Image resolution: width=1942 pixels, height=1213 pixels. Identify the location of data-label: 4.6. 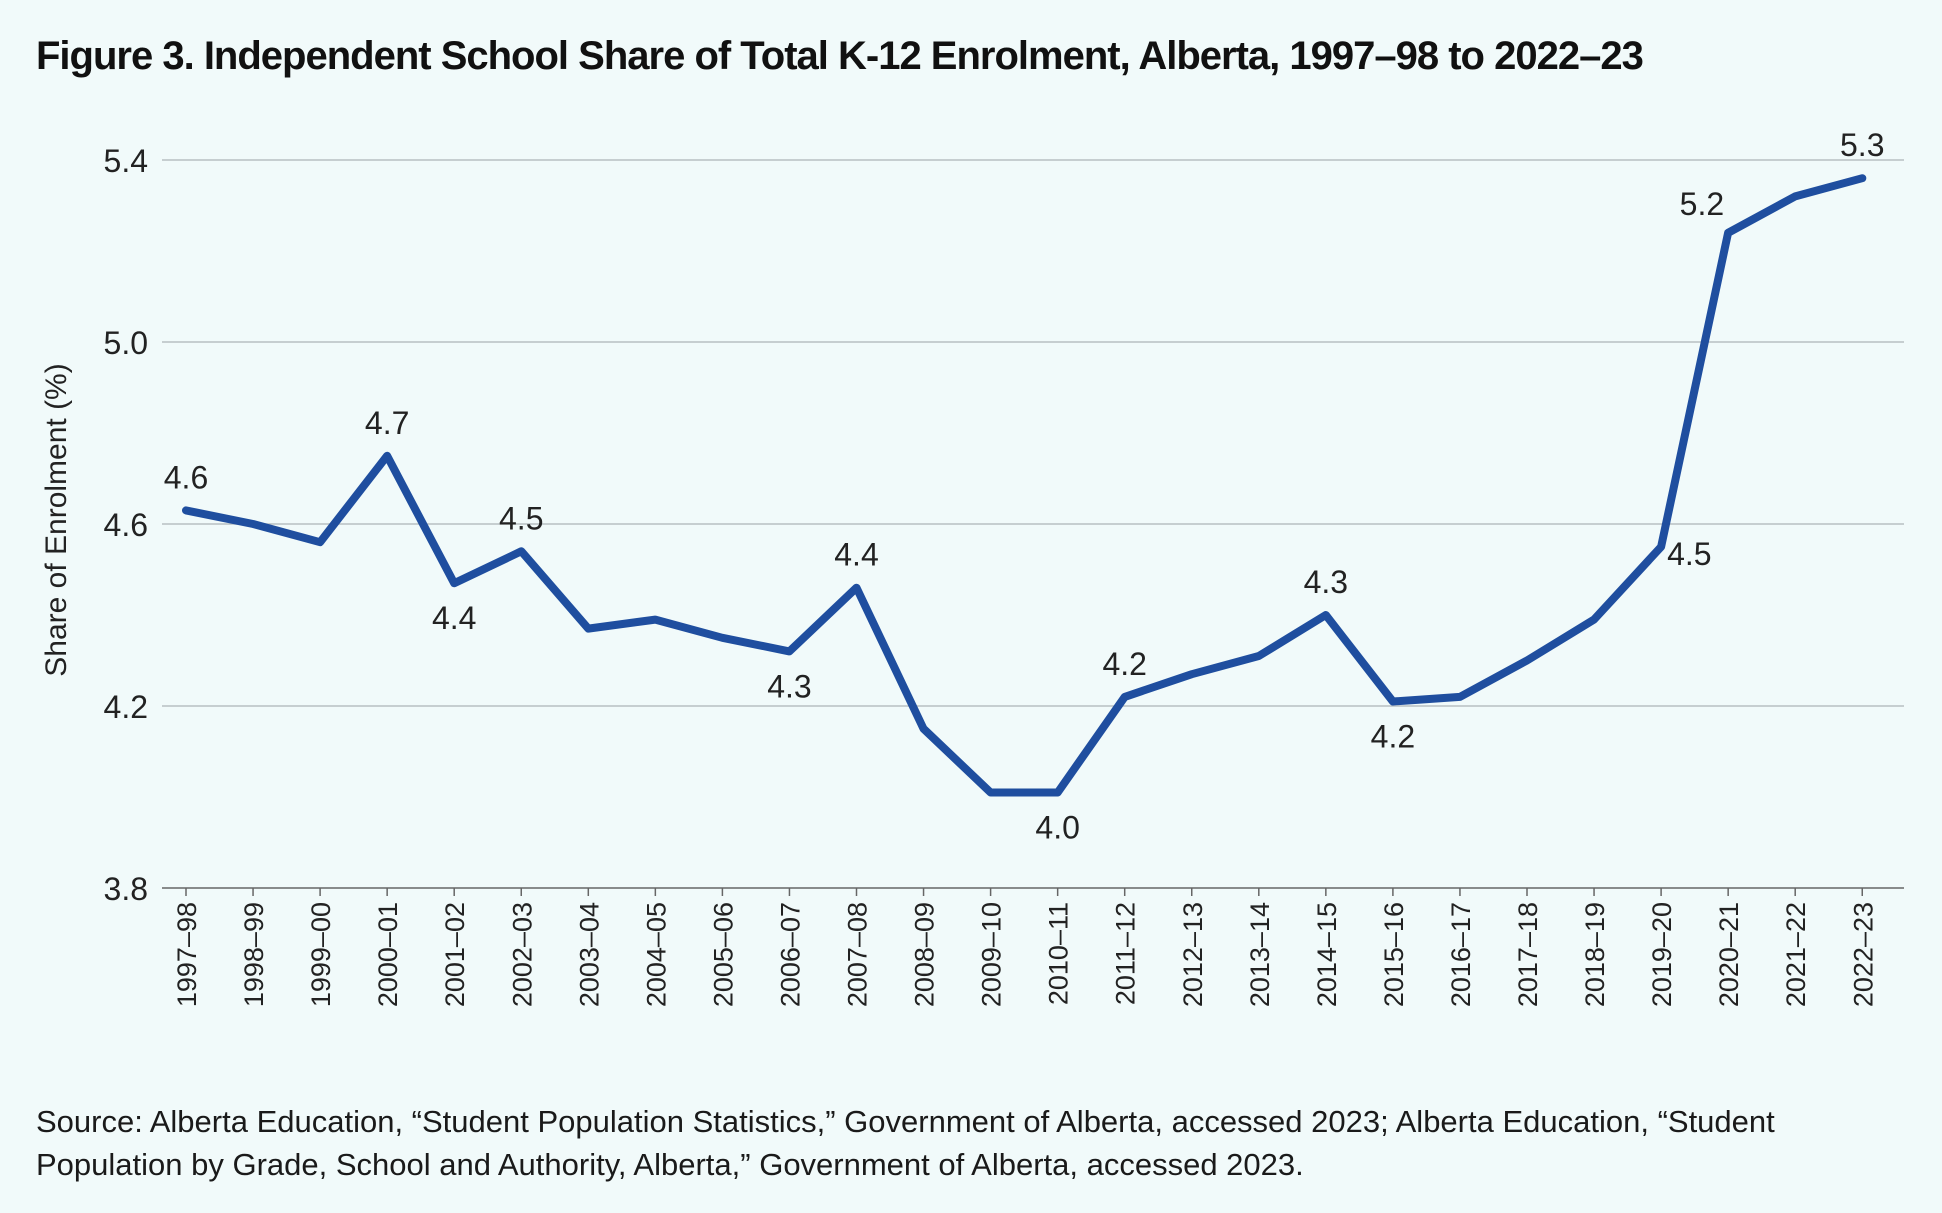
(186, 477).